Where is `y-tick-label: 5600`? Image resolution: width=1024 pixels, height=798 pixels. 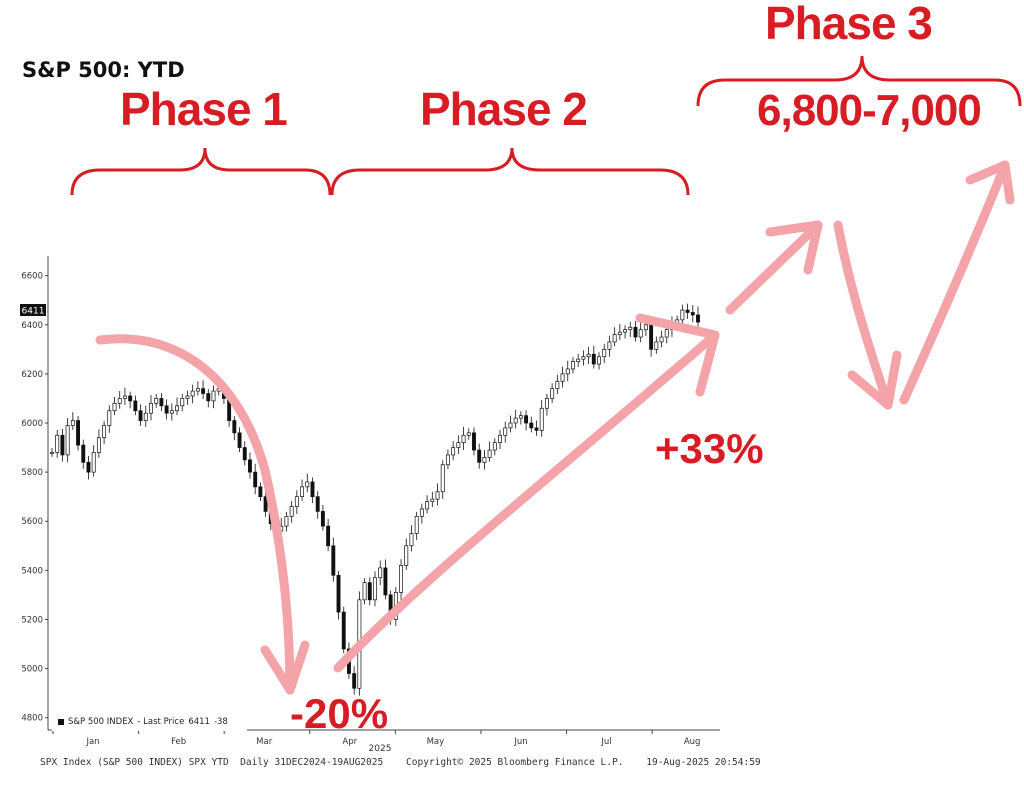 y-tick-label: 5600 is located at coordinates (32, 522).